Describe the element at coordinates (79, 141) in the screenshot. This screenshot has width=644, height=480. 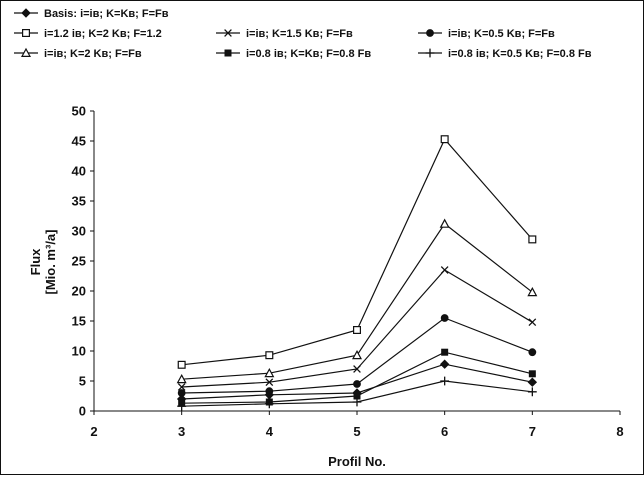
I see `y-tick-label: 45` at that location.